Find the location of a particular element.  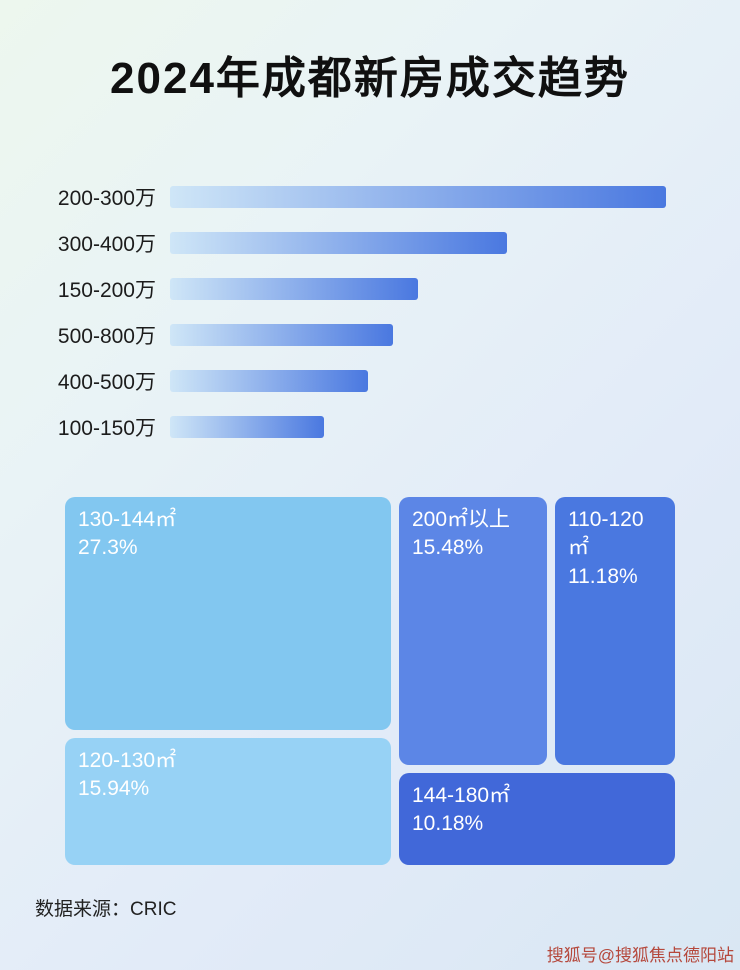

treemap-label: 110-120㎡ is located at coordinates (606, 534).